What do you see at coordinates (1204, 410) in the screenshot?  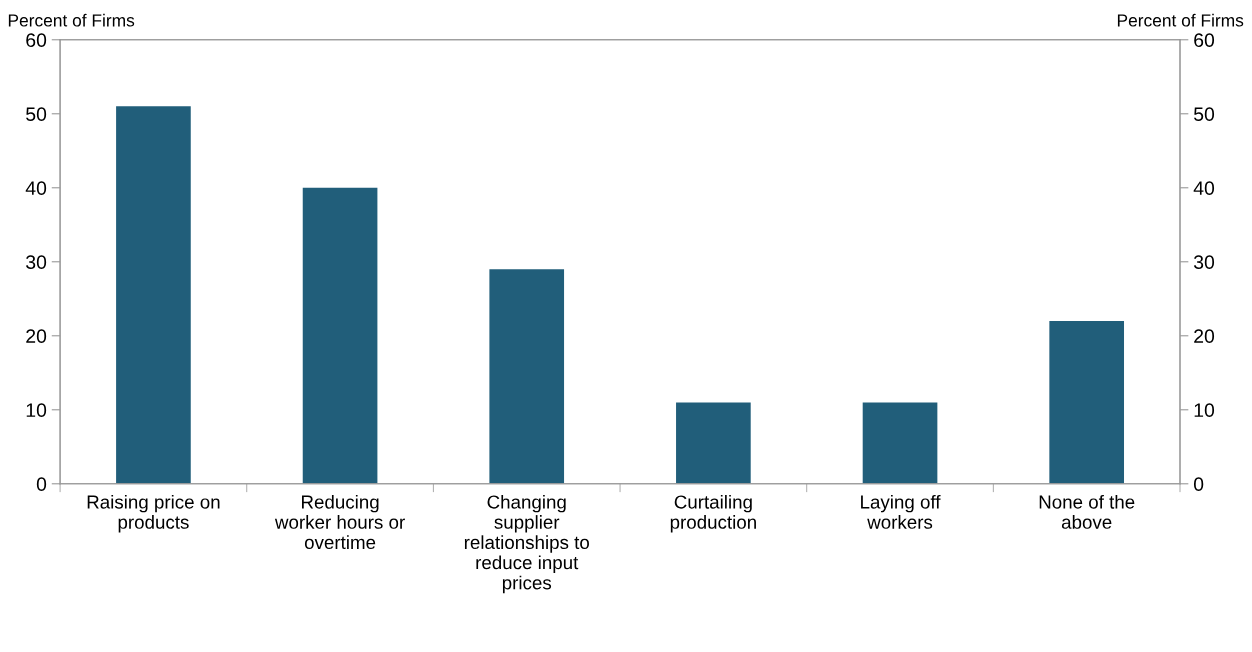 I see `y2-tick-label: 10` at bounding box center [1204, 410].